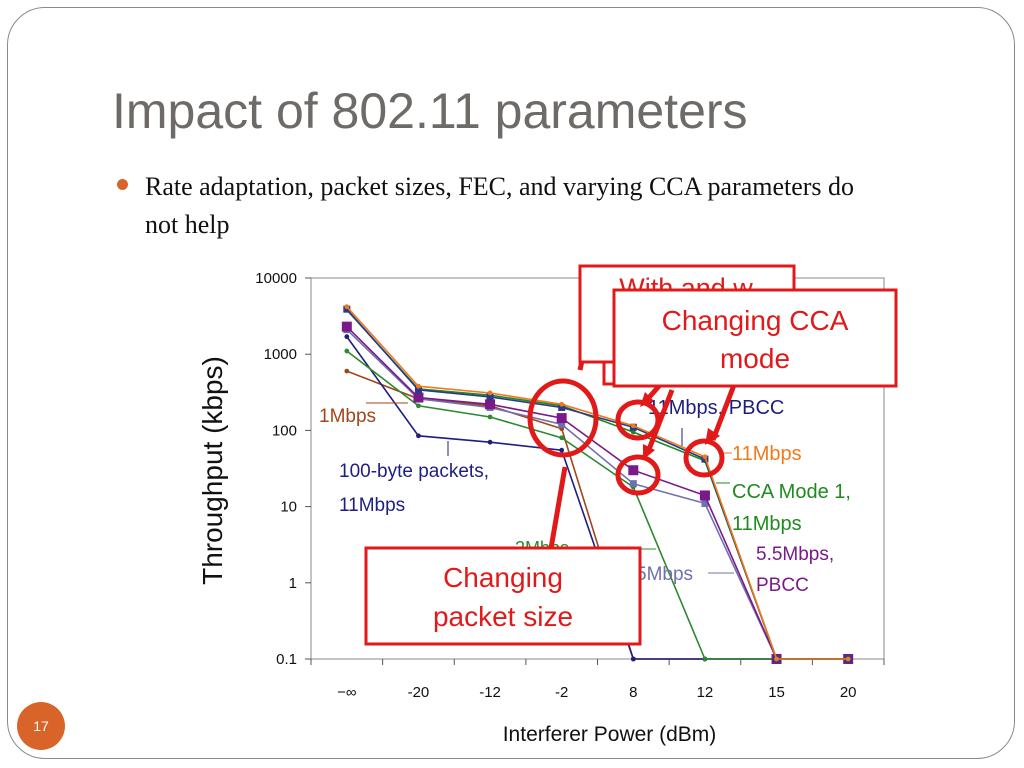  I want to click on series-annotation: 11Mbps, PBCC, so click(716, 408).